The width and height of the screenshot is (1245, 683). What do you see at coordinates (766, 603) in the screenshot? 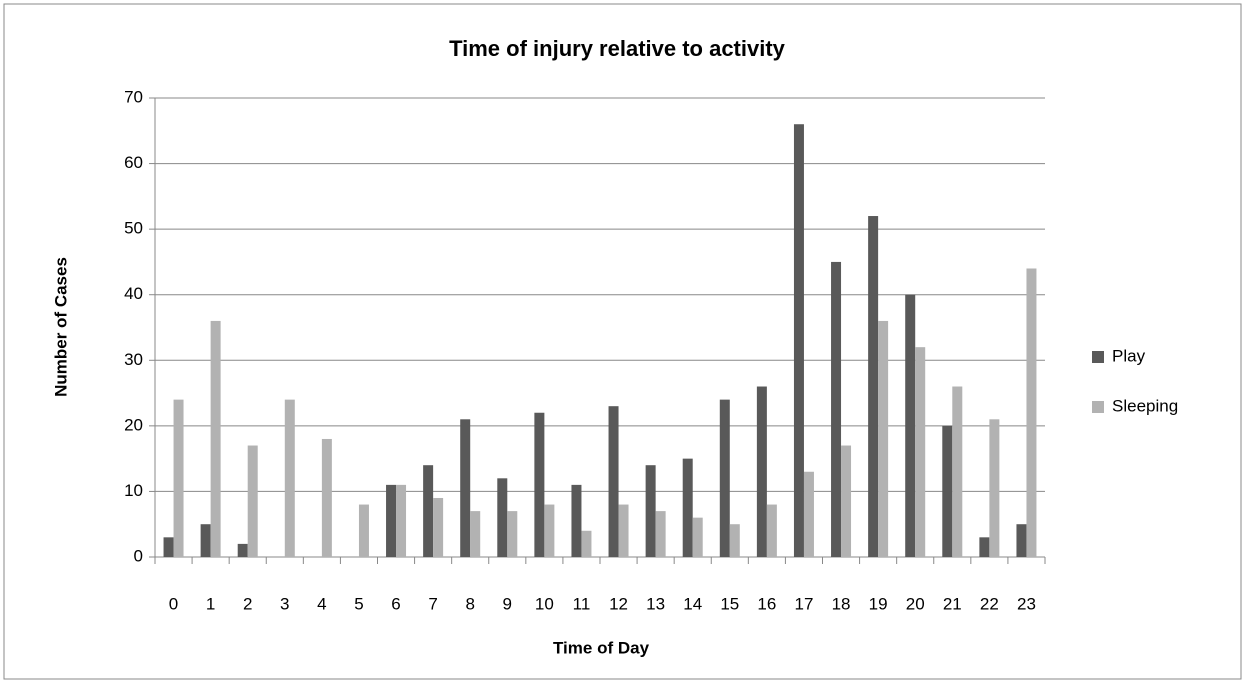
I see `x-tick-label: 16` at bounding box center [766, 603].